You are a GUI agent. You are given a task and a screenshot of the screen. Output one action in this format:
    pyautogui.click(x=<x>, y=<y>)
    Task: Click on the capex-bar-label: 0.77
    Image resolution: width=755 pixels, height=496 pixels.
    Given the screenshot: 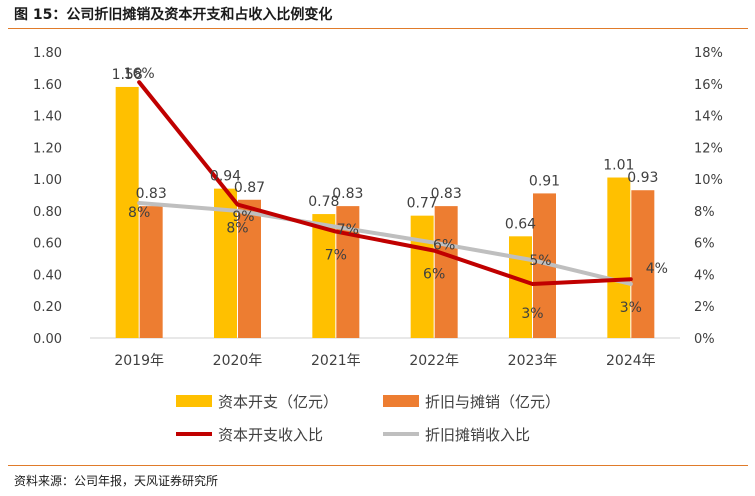 What is the action you would take?
    pyautogui.click(x=422, y=204)
    